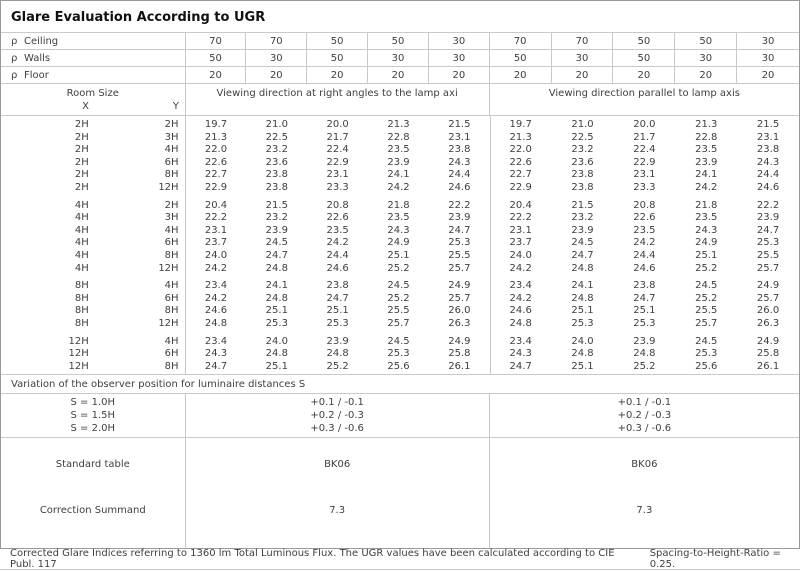 This screenshot has width=800, height=571. What do you see at coordinates (520, 205) in the screenshot?
I see `ugr-value-parallel: 20.4` at bounding box center [520, 205].